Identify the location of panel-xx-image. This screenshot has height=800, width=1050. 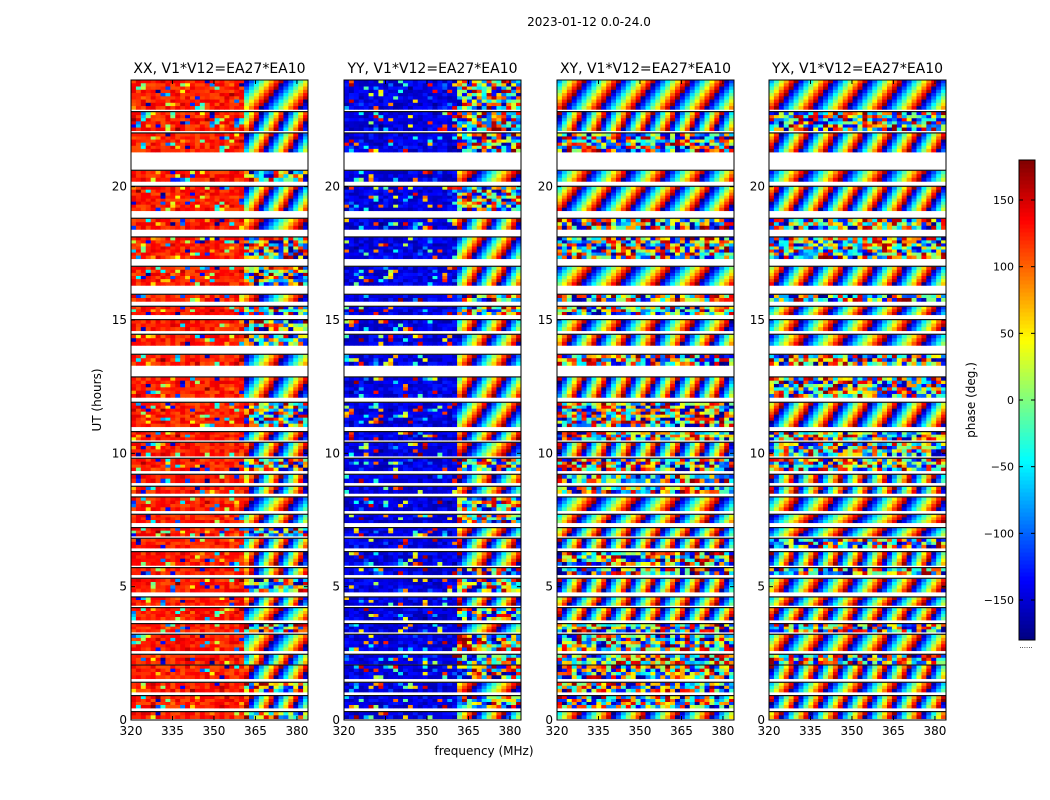
(219, 400).